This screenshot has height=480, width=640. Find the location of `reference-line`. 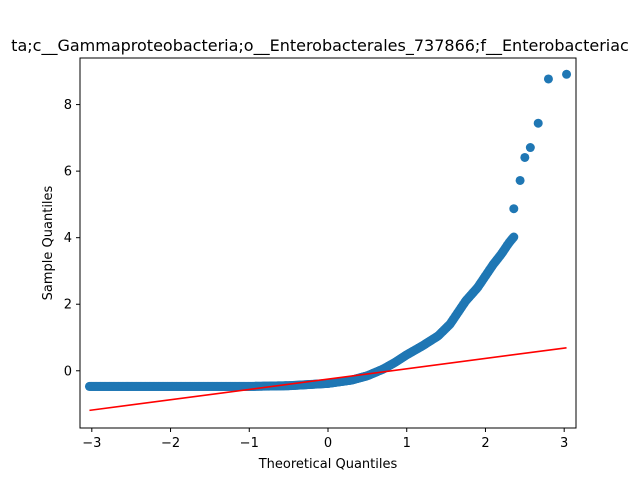

reference-line is located at coordinates (328, 379).